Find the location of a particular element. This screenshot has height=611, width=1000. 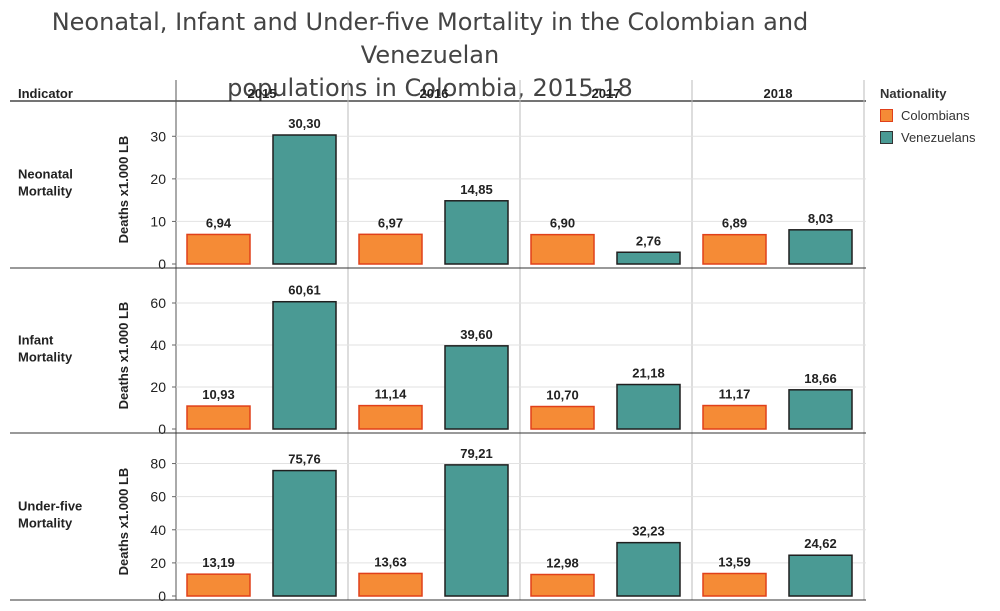

data-label-venezuelans-2016: 39,60 is located at coordinates (476, 334).